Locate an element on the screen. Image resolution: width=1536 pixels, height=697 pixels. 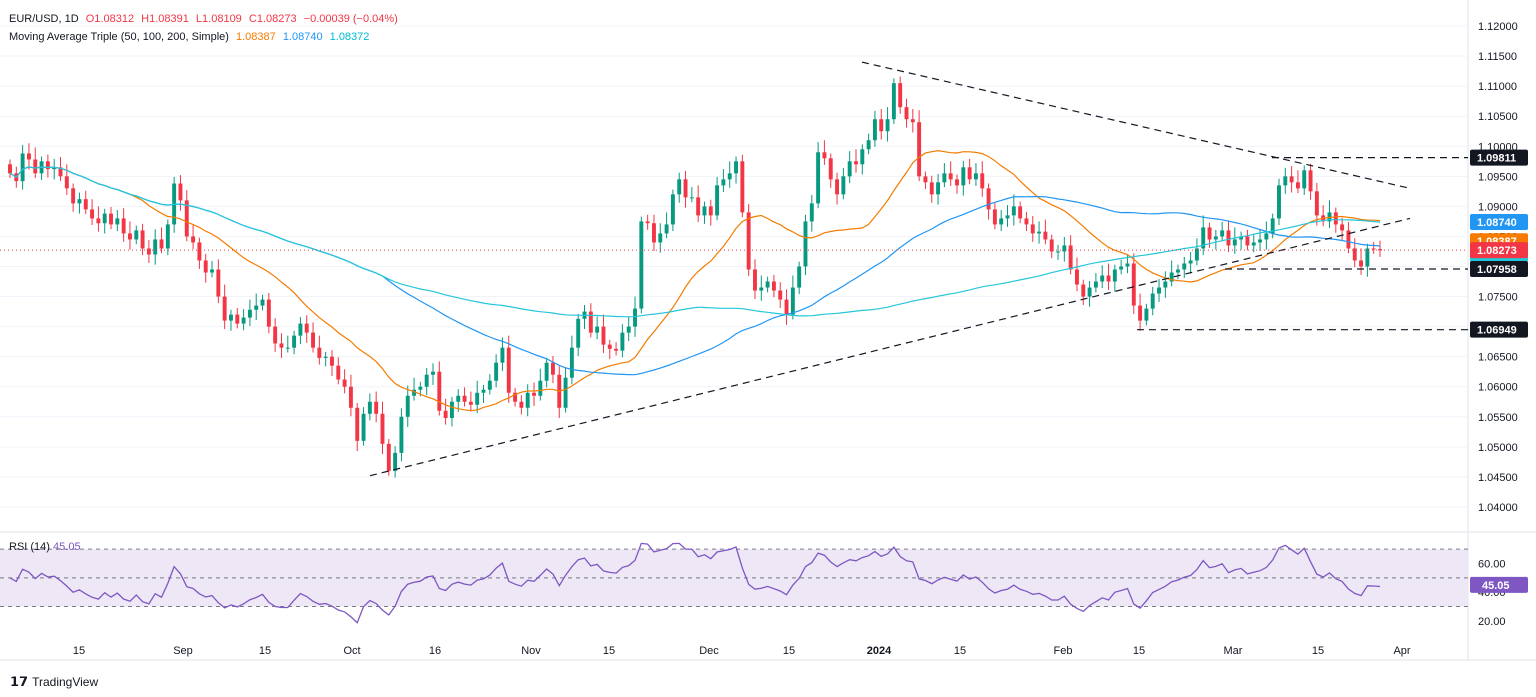
time-tick-label: 2024 is located at coordinates (879, 651).